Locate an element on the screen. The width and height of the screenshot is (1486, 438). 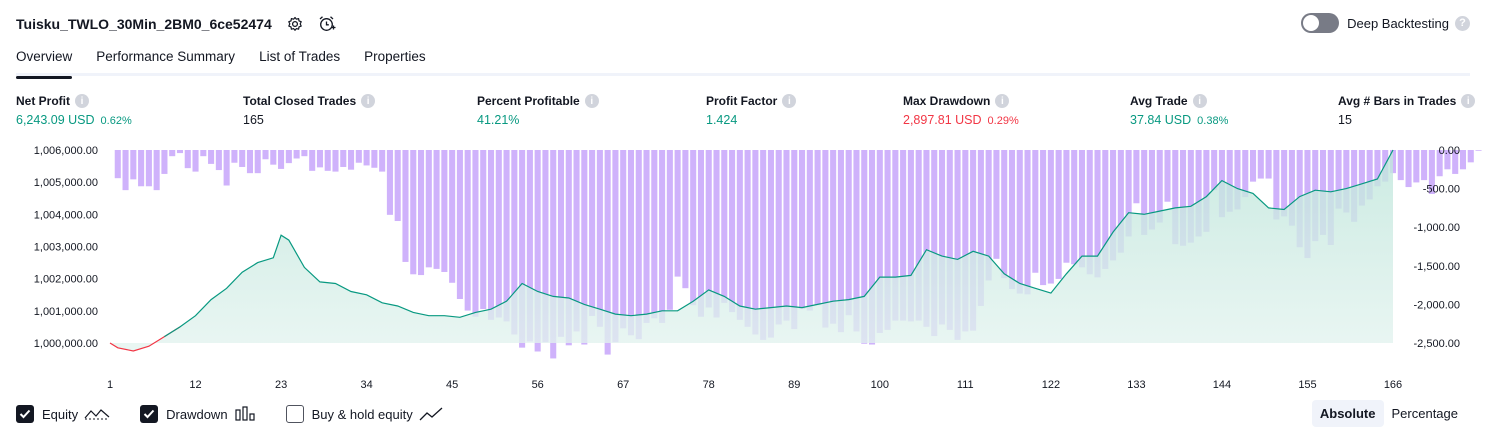
equity-checkbox is located at coordinates (25, 414).